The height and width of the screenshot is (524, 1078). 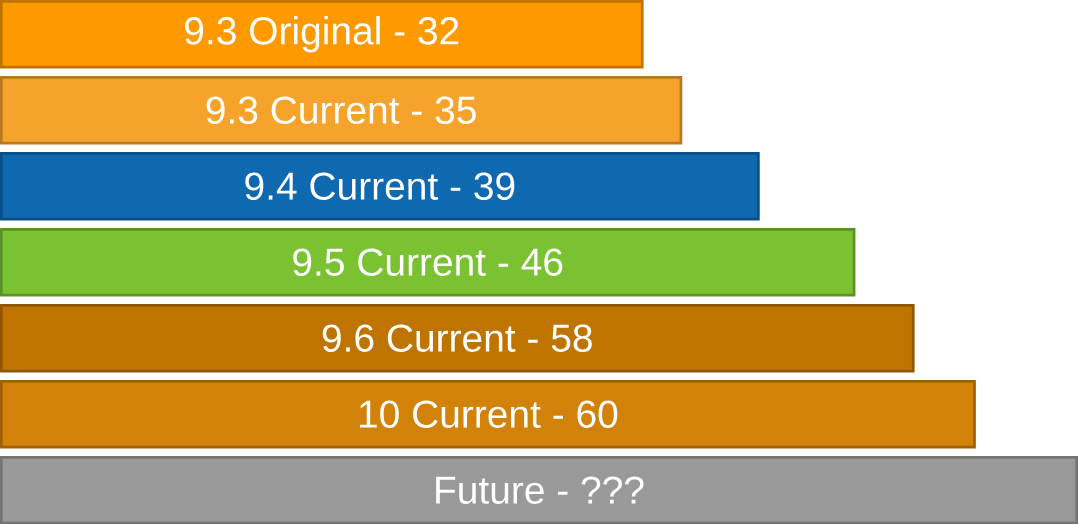 I want to click on y-tick-label: 9.6 Current - 58, so click(x=457, y=338).